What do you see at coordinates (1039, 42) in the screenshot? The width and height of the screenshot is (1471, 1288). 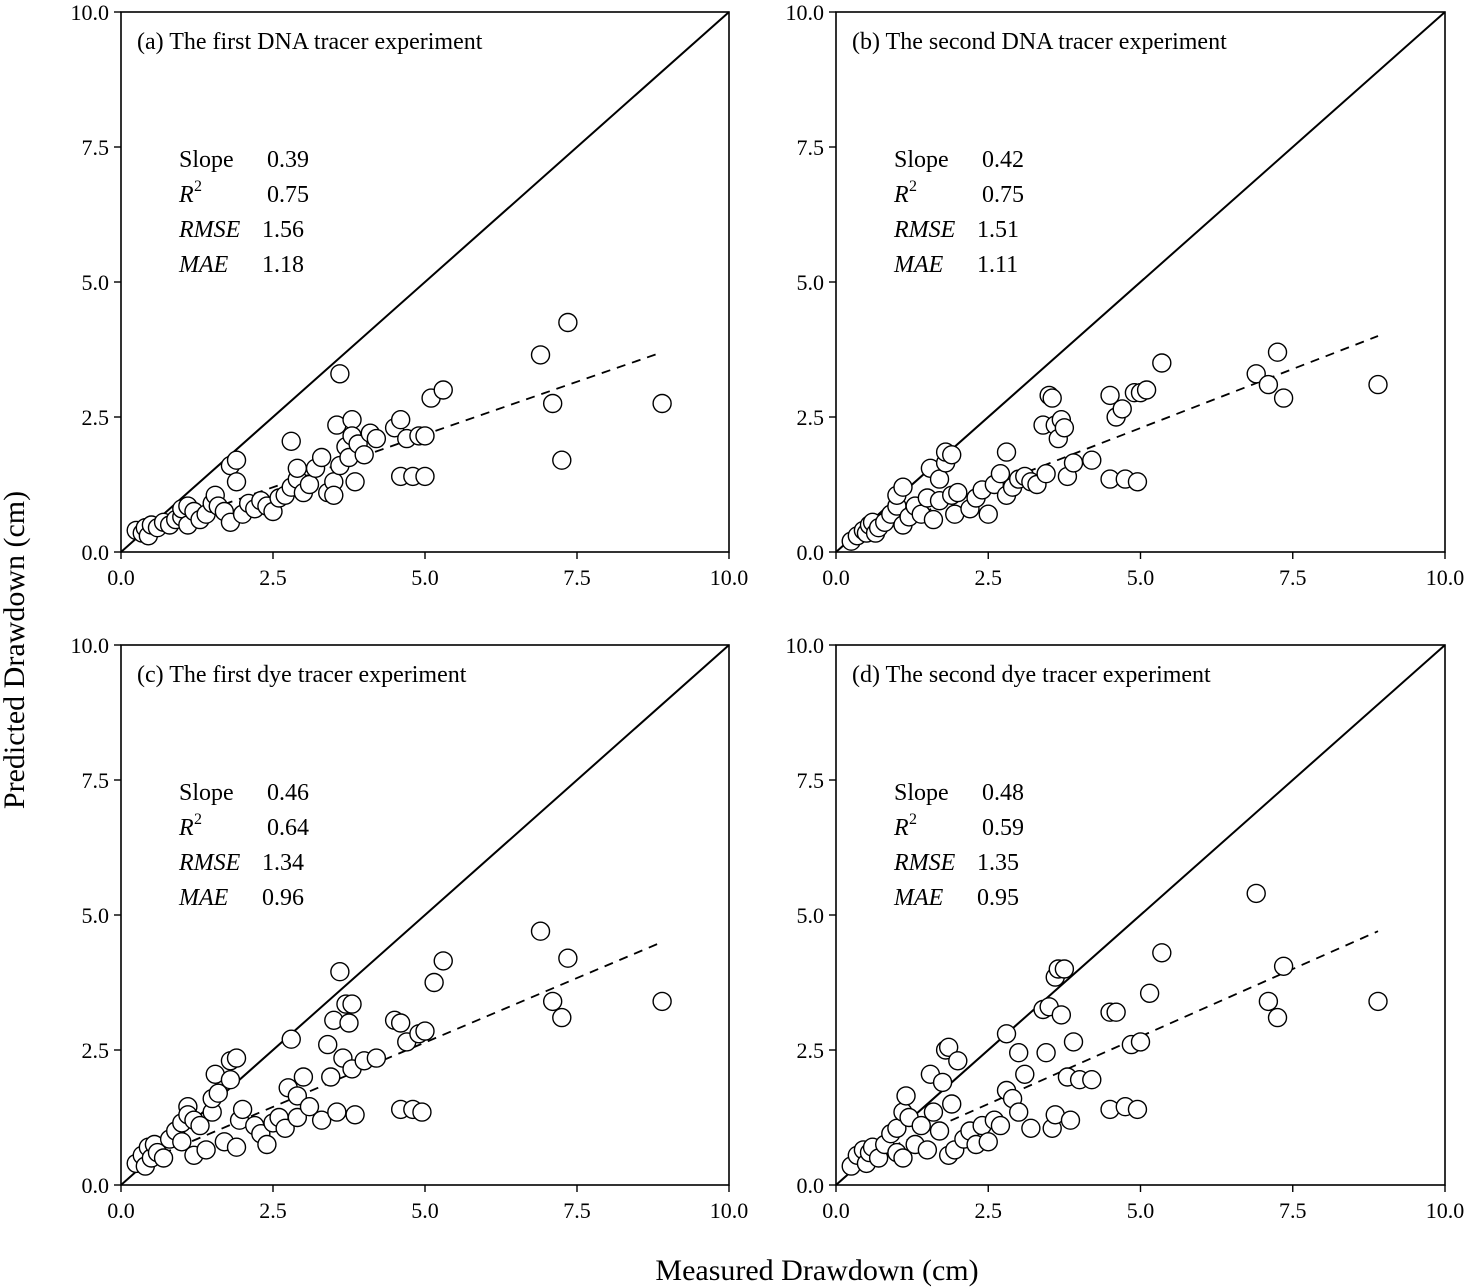 I see `panel-title: (b) The second DNA tracer experiment` at bounding box center [1039, 42].